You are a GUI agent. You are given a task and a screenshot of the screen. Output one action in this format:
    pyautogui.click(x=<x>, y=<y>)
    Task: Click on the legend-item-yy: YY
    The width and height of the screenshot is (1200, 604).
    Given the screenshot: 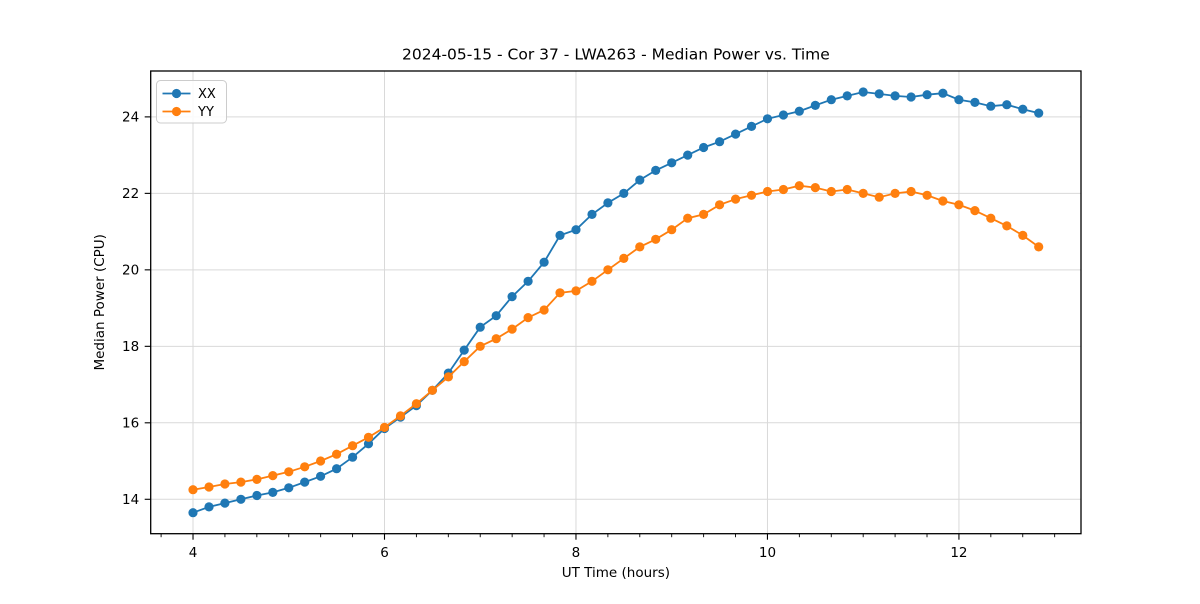 What is the action you would take?
    pyautogui.click(x=188, y=112)
    